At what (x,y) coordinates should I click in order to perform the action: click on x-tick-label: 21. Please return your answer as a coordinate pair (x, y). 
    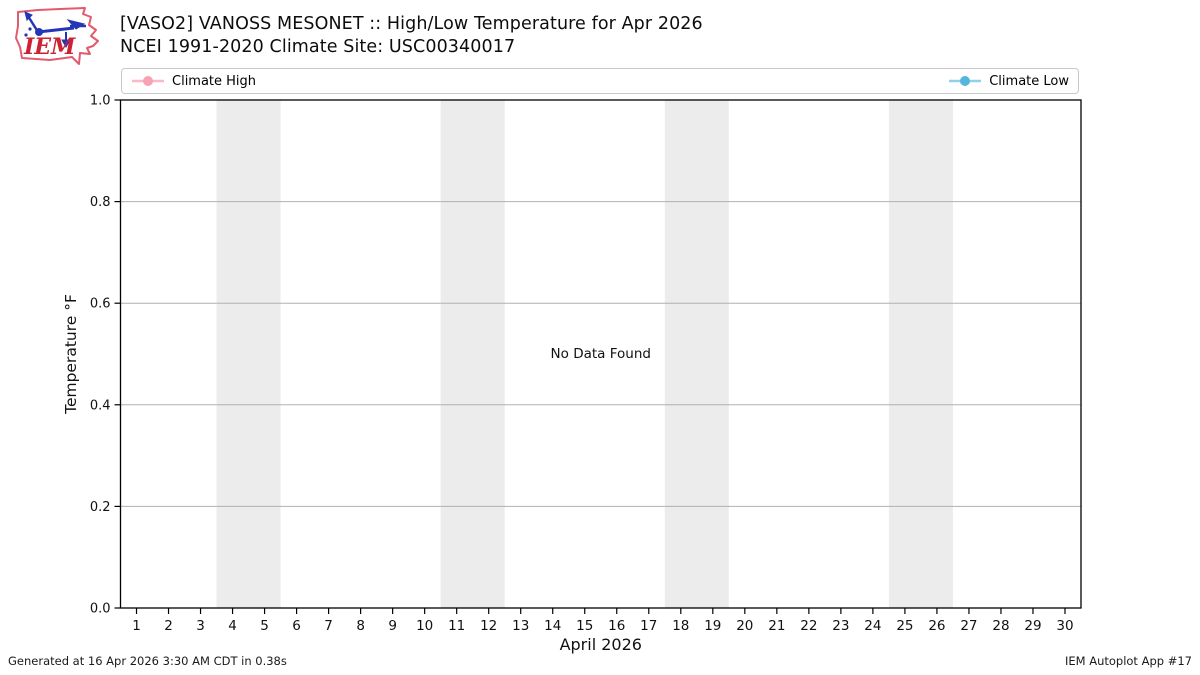
    Looking at the image, I should click on (776, 626).